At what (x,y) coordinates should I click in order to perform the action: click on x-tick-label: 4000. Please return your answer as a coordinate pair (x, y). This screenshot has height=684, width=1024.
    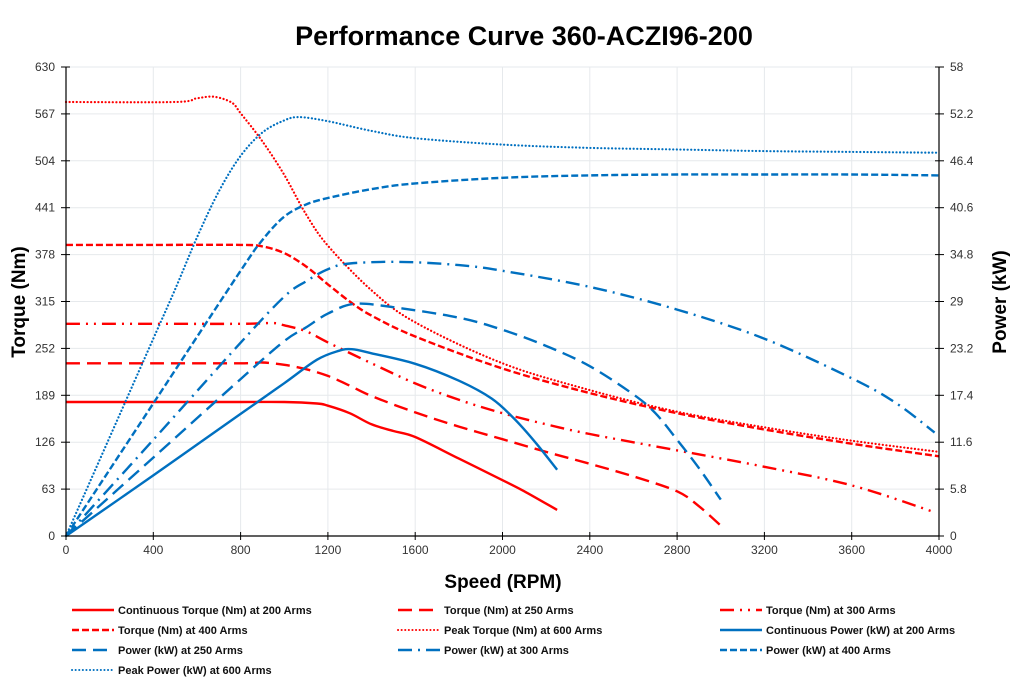
    Looking at the image, I should click on (939, 550).